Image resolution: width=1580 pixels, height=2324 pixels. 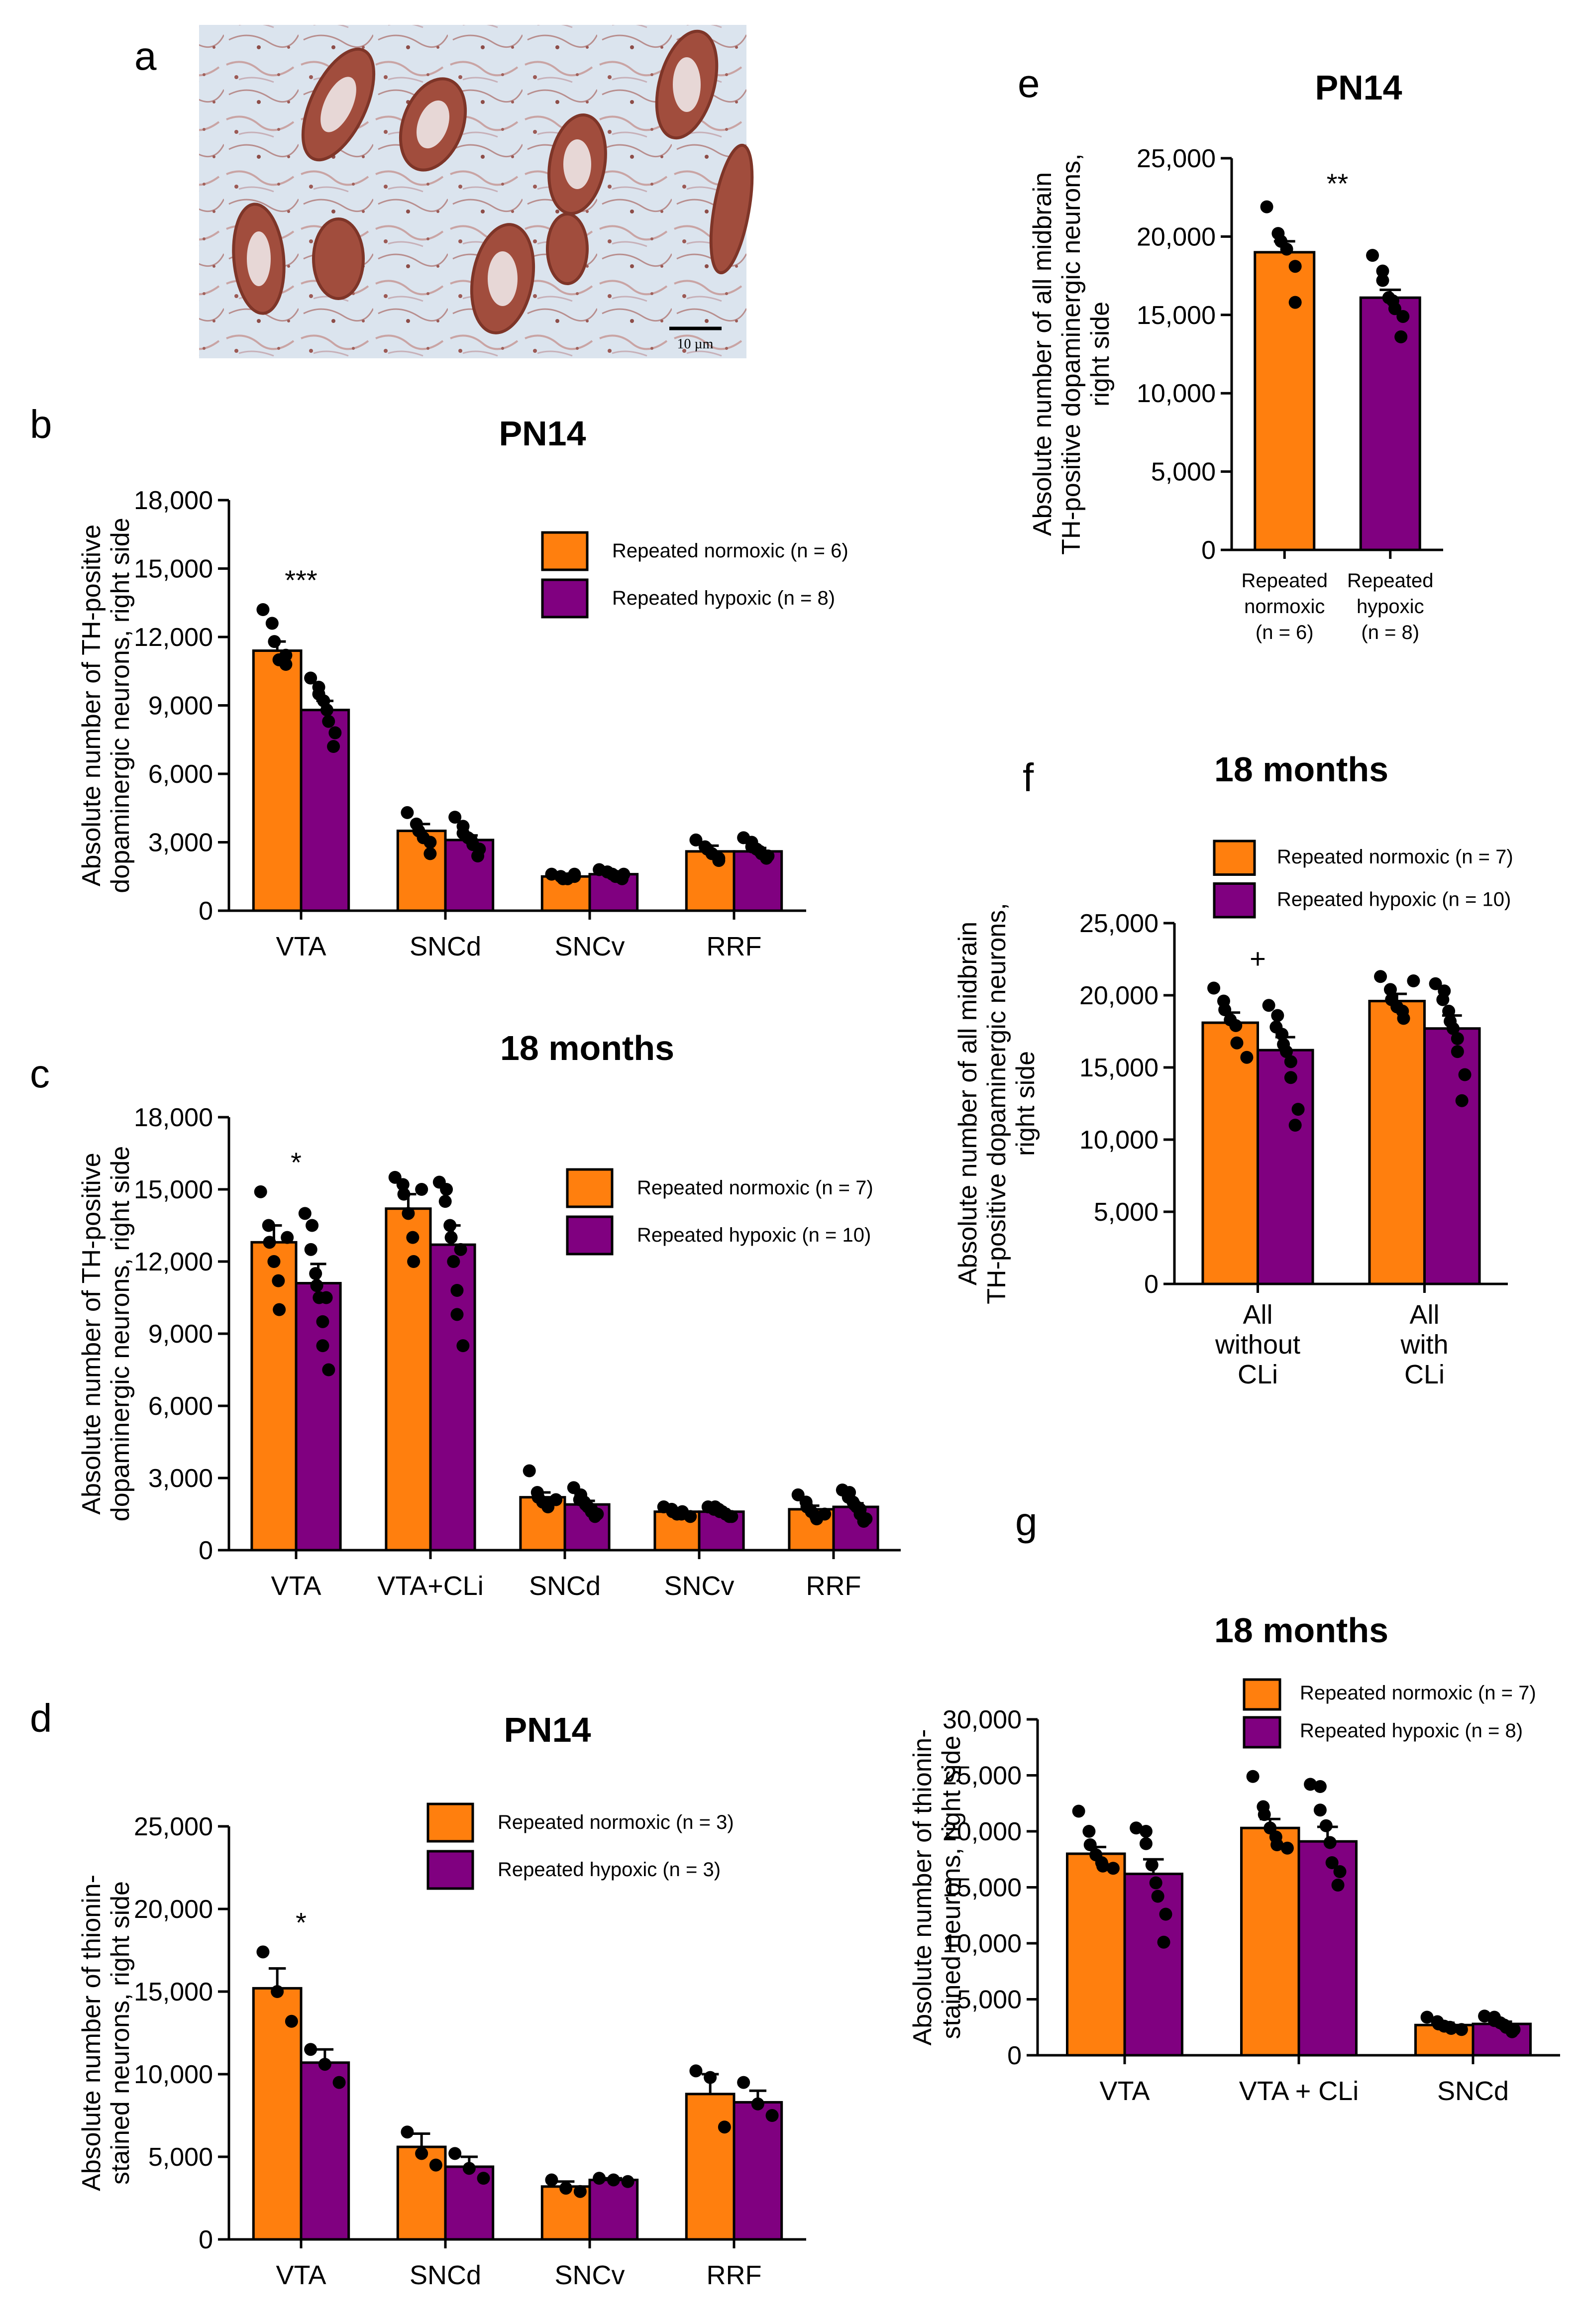 I want to click on y-tick-label: 5,000, so click(x=1183, y=472).